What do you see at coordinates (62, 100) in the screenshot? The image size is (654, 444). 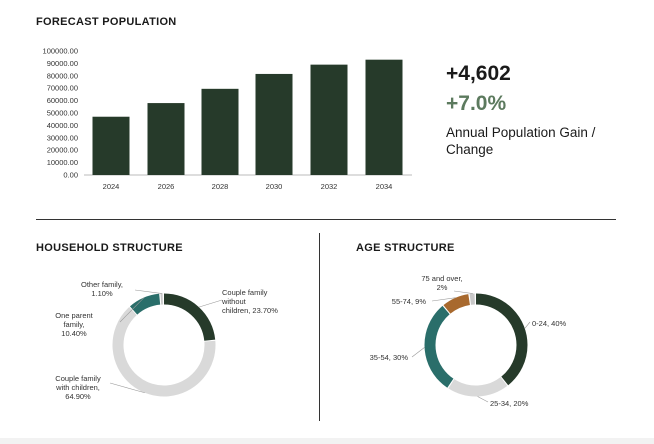 I see `y-tick-label: 60000.00` at bounding box center [62, 100].